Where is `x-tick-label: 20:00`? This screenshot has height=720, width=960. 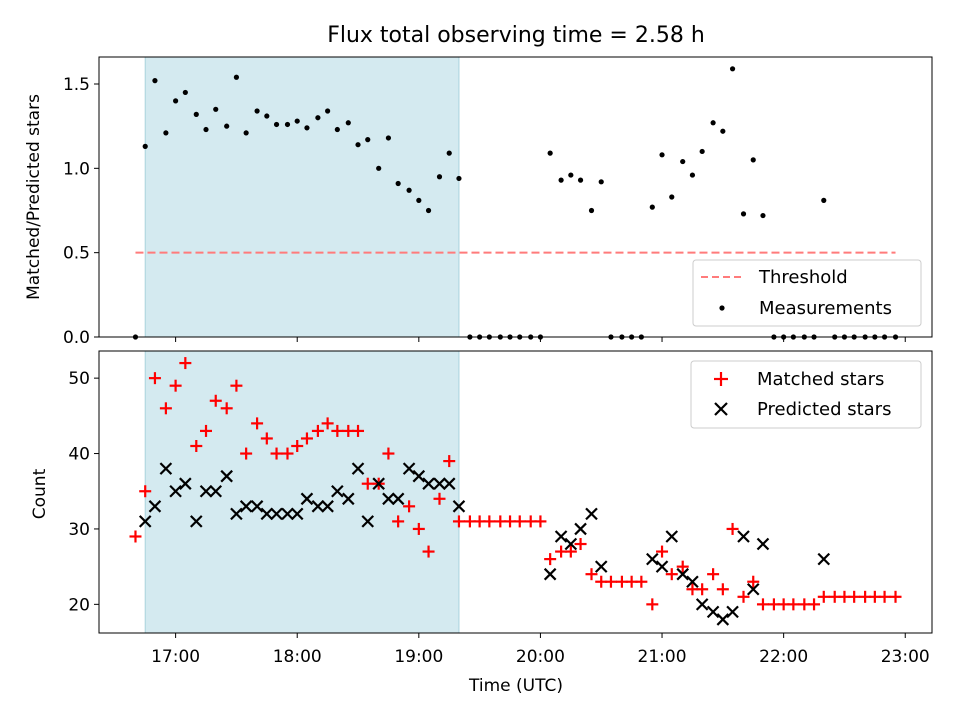 x-tick-label: 20:00 is located at coordinates (540, 657).